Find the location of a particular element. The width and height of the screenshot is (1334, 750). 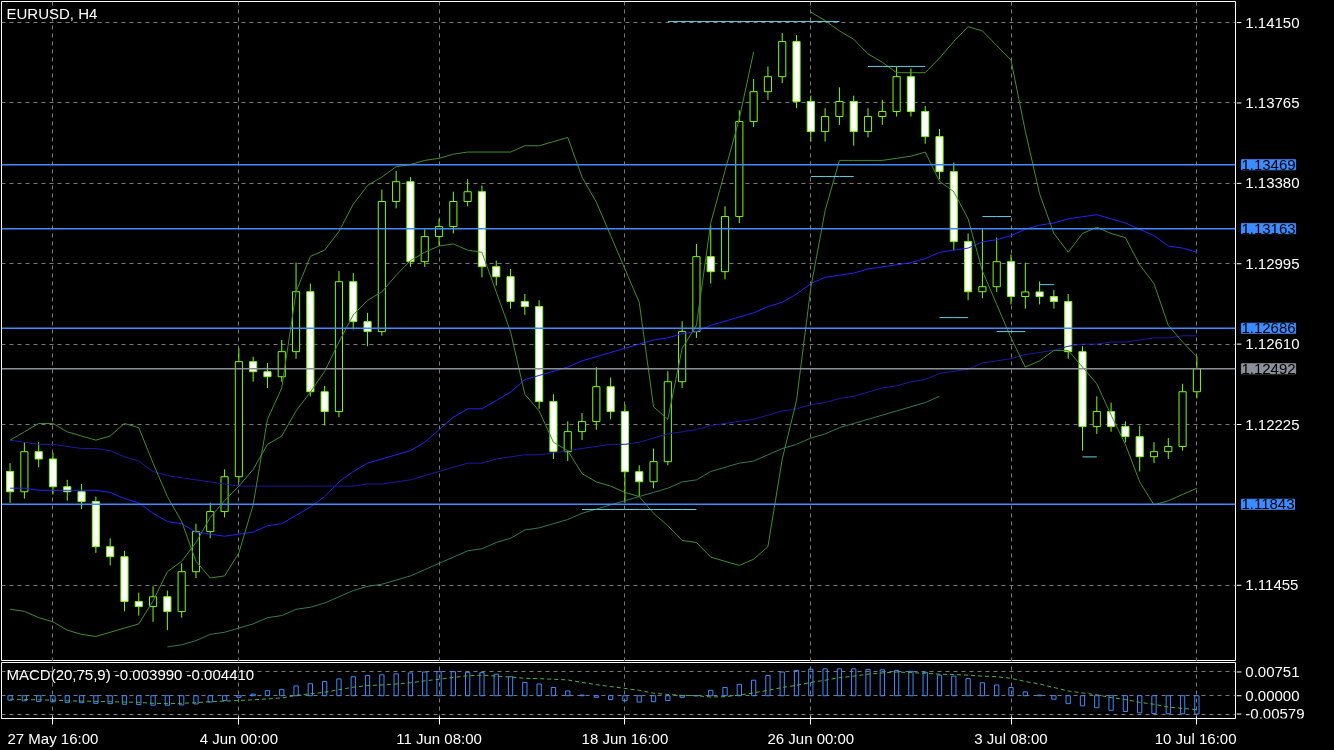

ref-line-label: 1.13163 is located at coordinates (1268, 228).